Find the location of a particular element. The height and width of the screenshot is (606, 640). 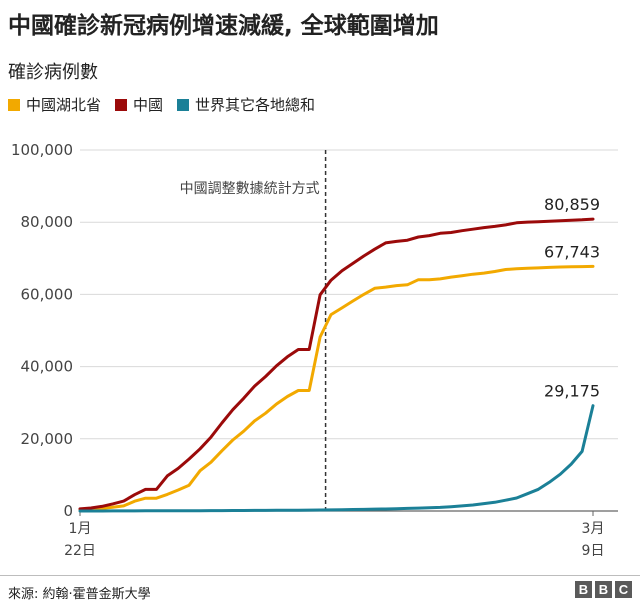

series-end-label: 29,175 is located at coordinates (572, 391).